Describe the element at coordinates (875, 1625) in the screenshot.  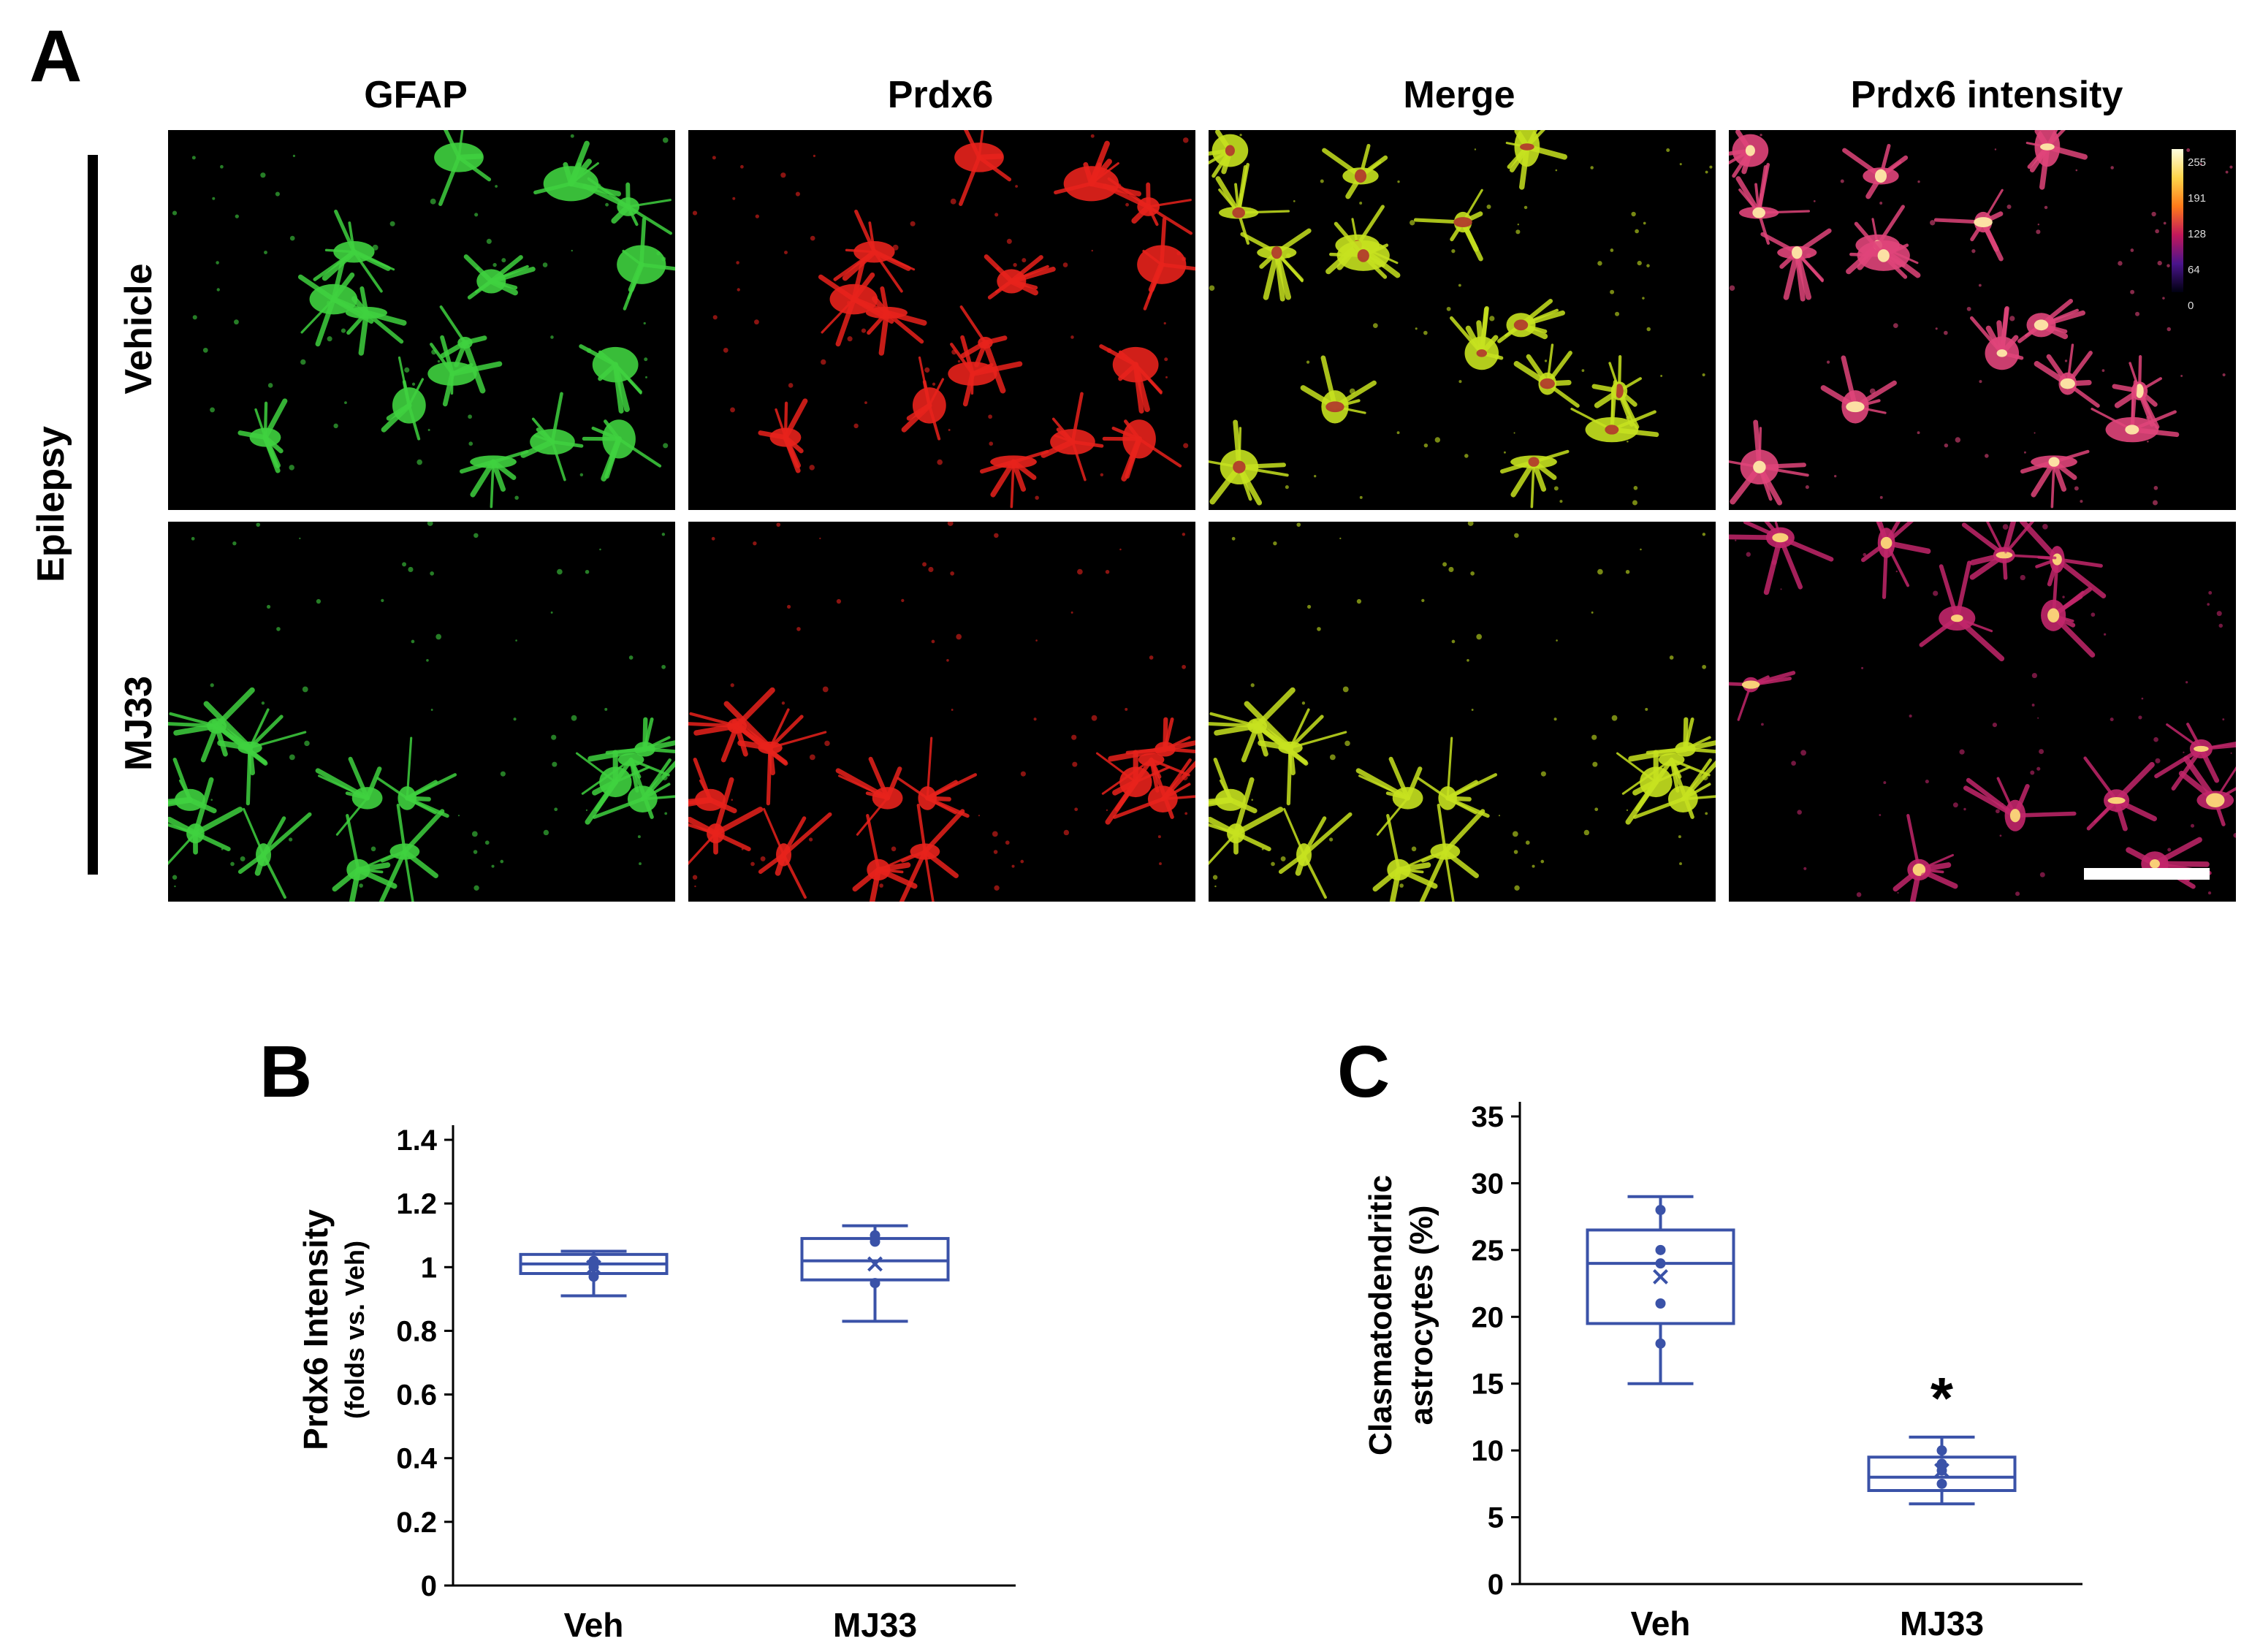
I see `x-category-label: MJ33` at that location.